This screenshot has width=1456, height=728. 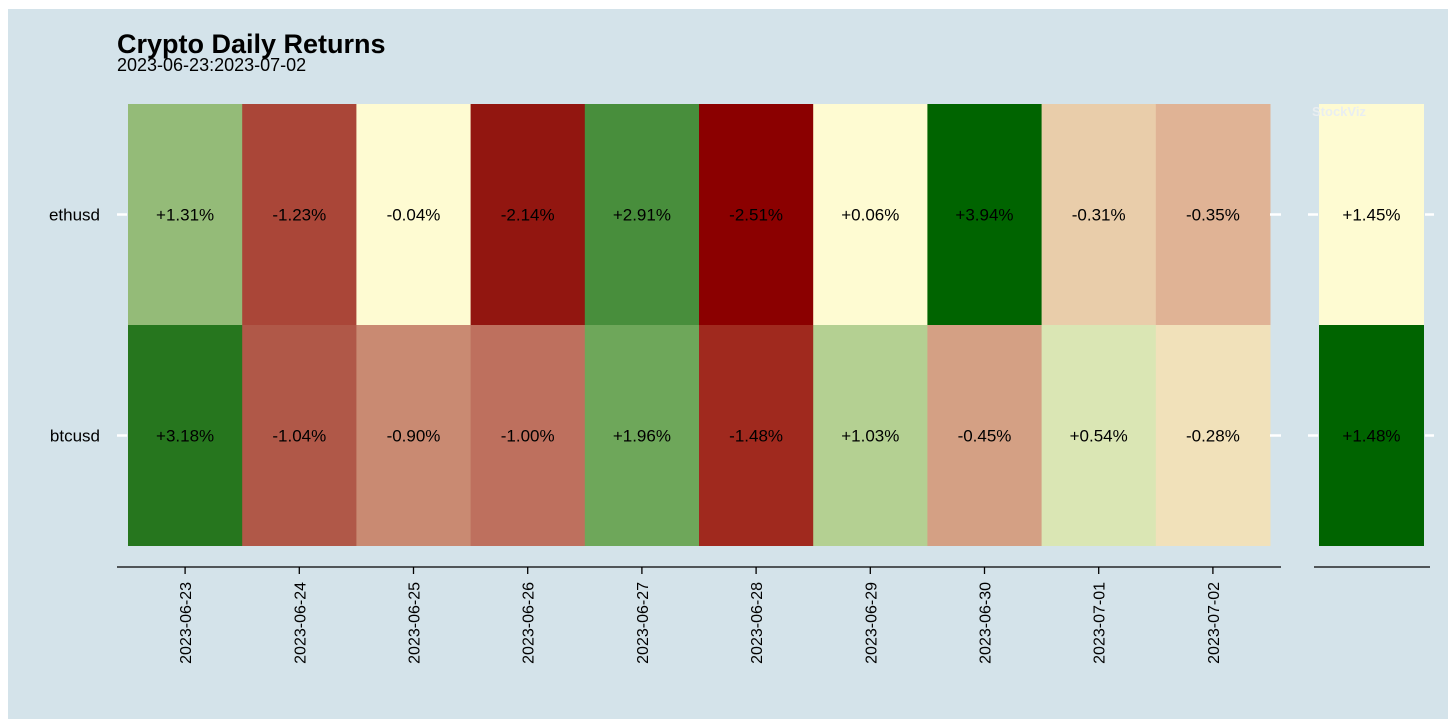 I want to click on x-tick-label-2023-06-26: 2023-06-26, so click(x=529, y=623).